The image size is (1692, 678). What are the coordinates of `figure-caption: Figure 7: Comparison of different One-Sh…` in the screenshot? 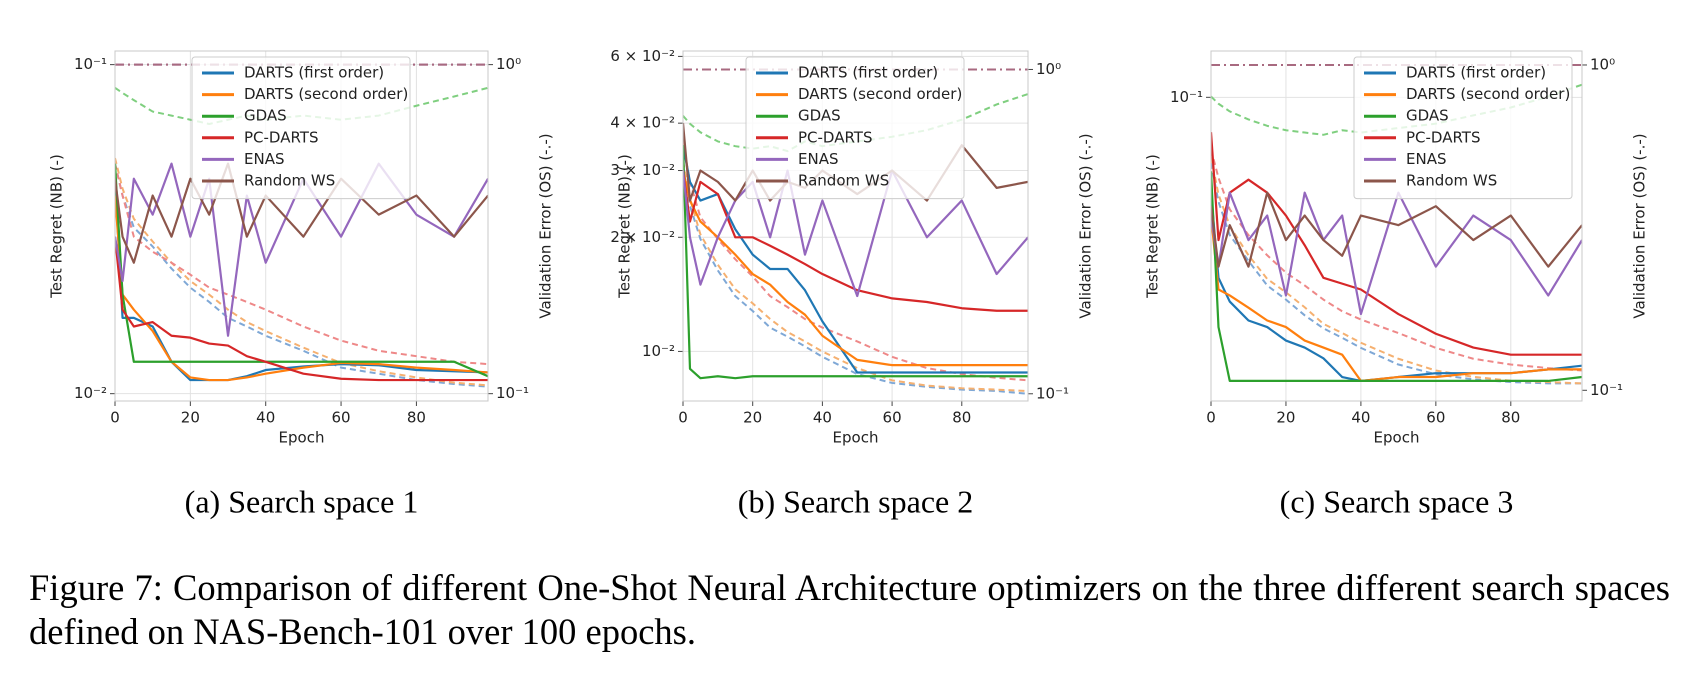 It's located at (849, 609).